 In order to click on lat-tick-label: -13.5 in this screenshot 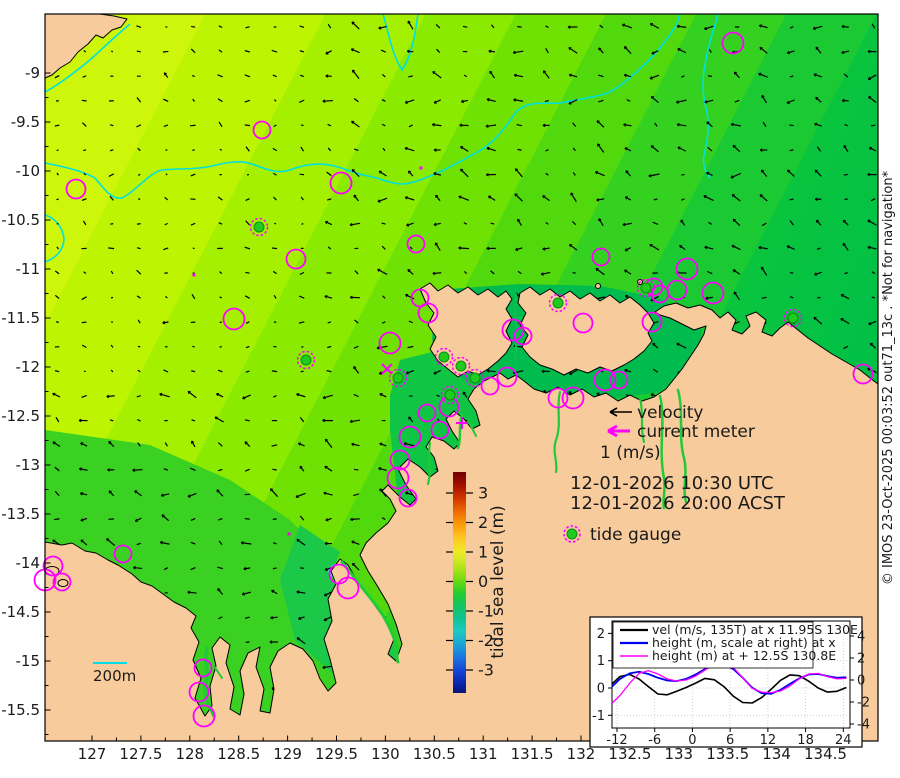, I will do `click(20, 514)`.